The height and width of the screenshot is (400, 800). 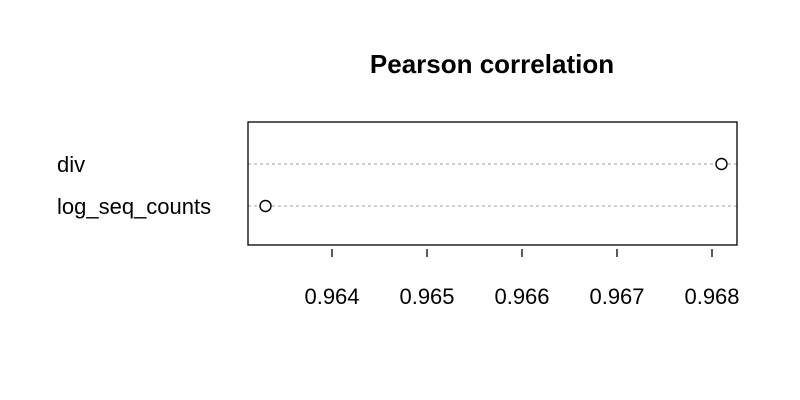 I want to click on category-labels: div log_seq_counts, so click(x=134, y=185).